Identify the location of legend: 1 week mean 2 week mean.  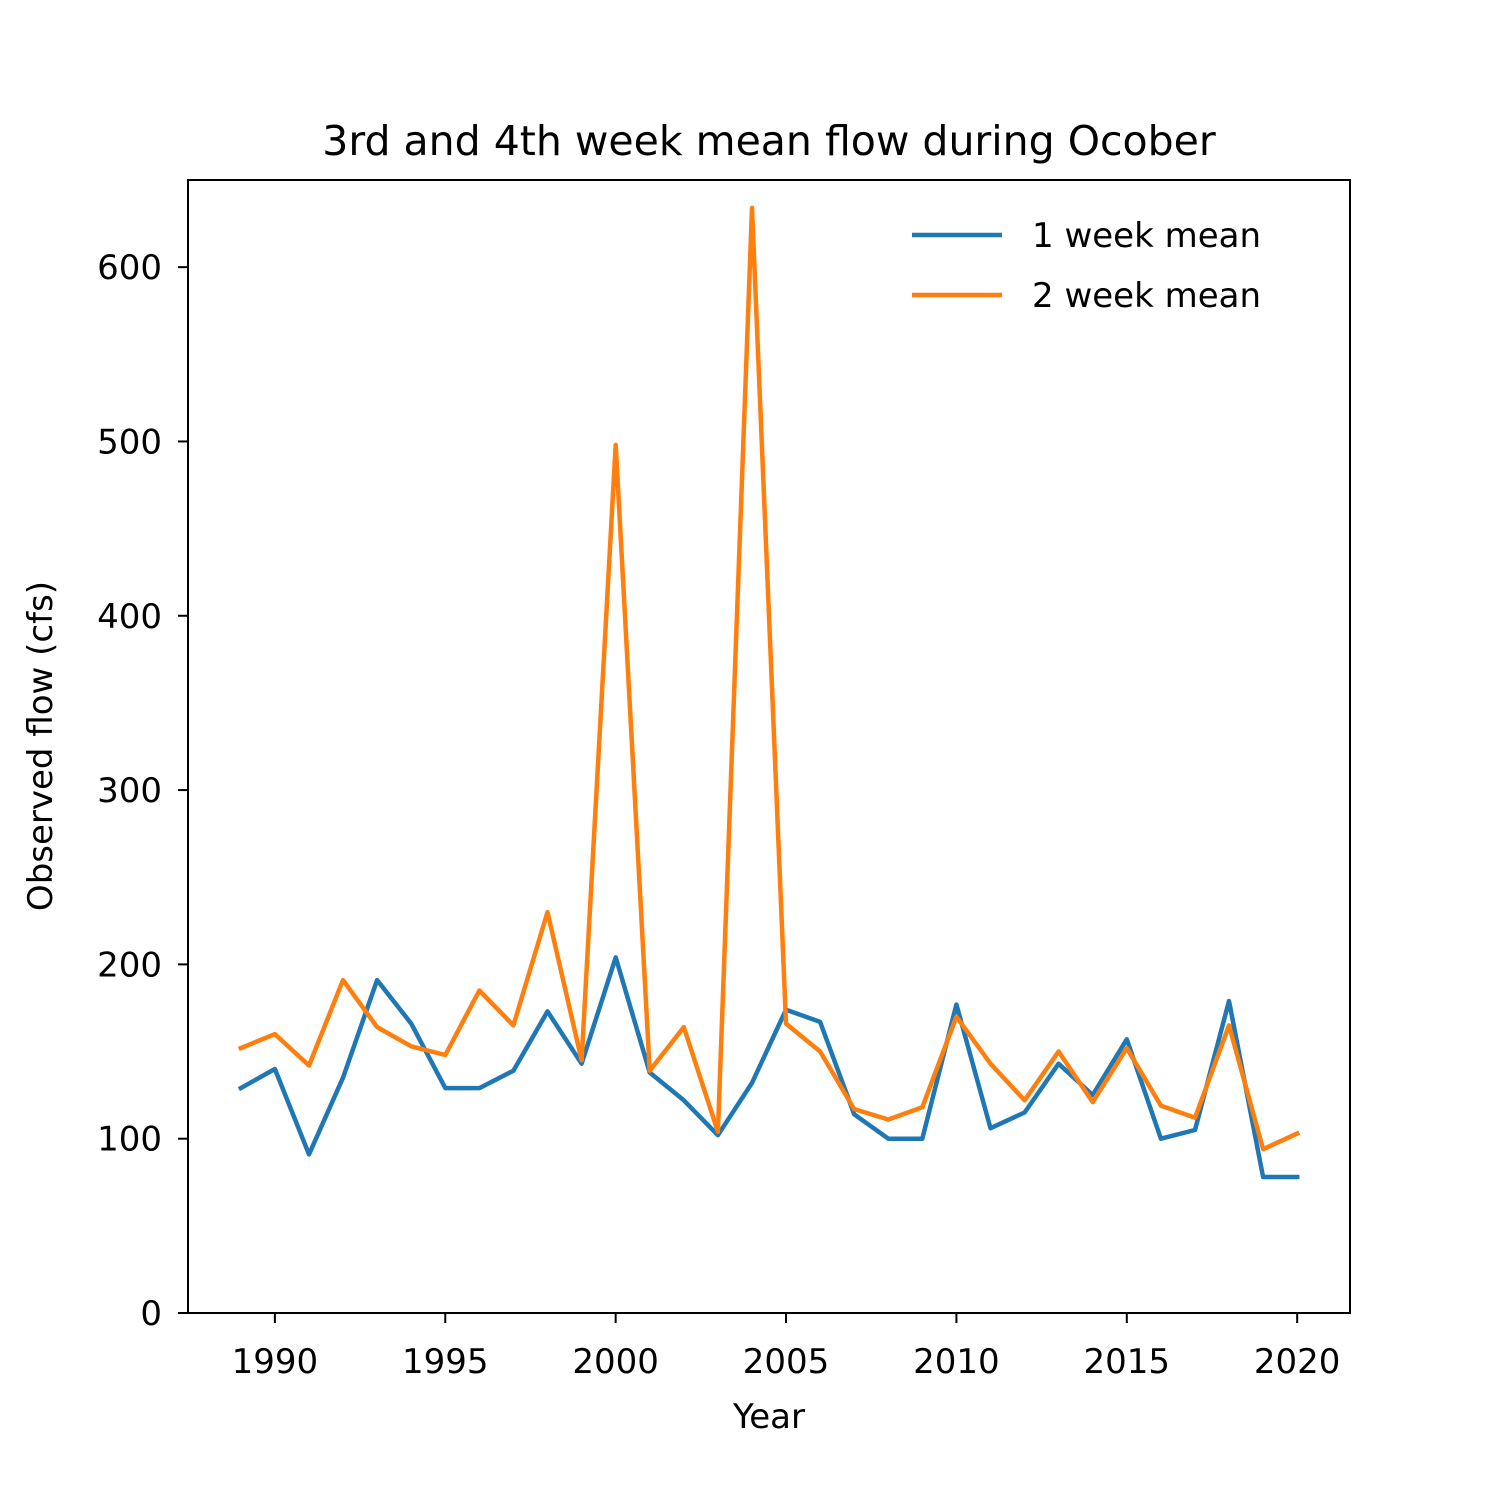
(1086, 266).